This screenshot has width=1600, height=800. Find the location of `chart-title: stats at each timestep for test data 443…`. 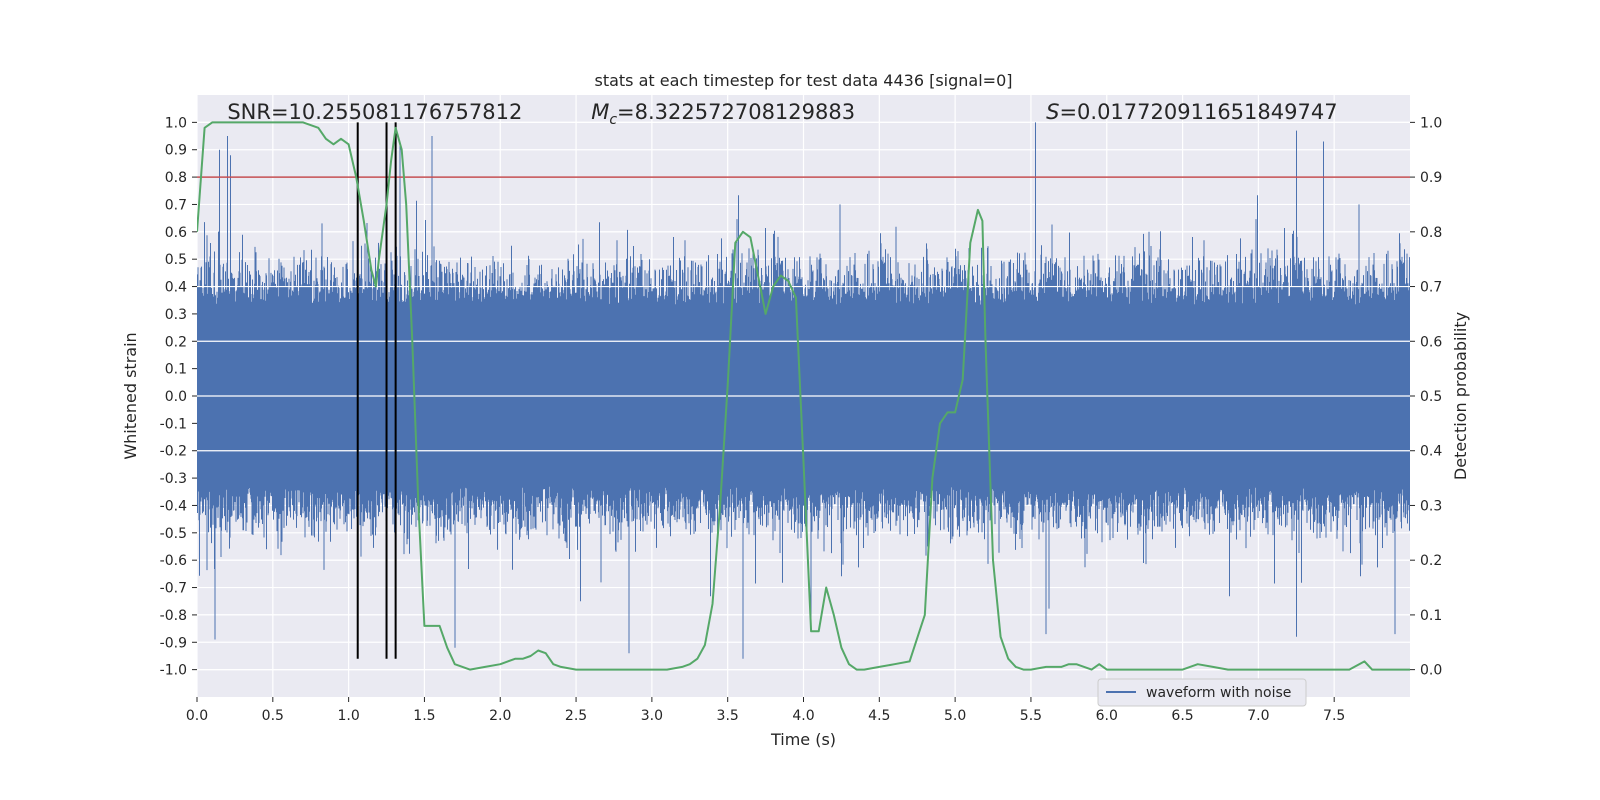

chart-title: stats at each timestep for test data 443… is located at coordinates (803, 80).